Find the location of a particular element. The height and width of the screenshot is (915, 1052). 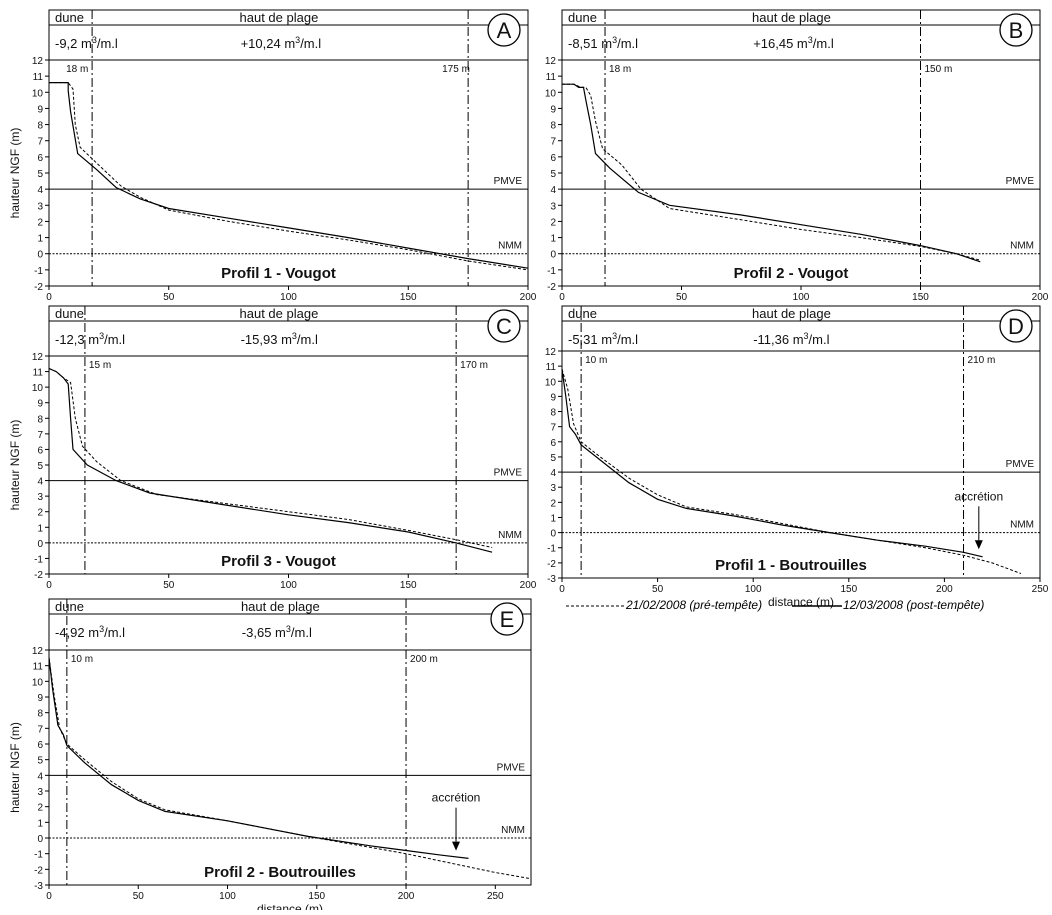

panel-letter: A is located at coordinates (504, 30).